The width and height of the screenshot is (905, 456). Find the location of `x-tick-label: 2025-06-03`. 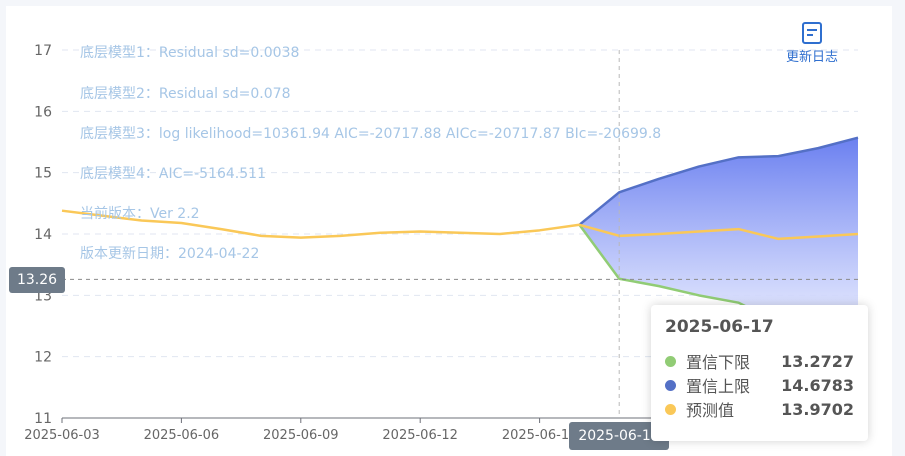

x-tick-label: 2025-06-03 is located at coordinates (62, 435).